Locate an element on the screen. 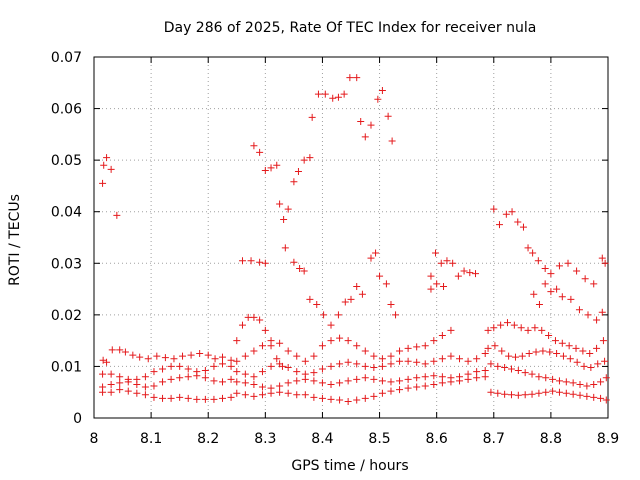  x-tick-label: 8.6 is located at coordinates (437, 439).